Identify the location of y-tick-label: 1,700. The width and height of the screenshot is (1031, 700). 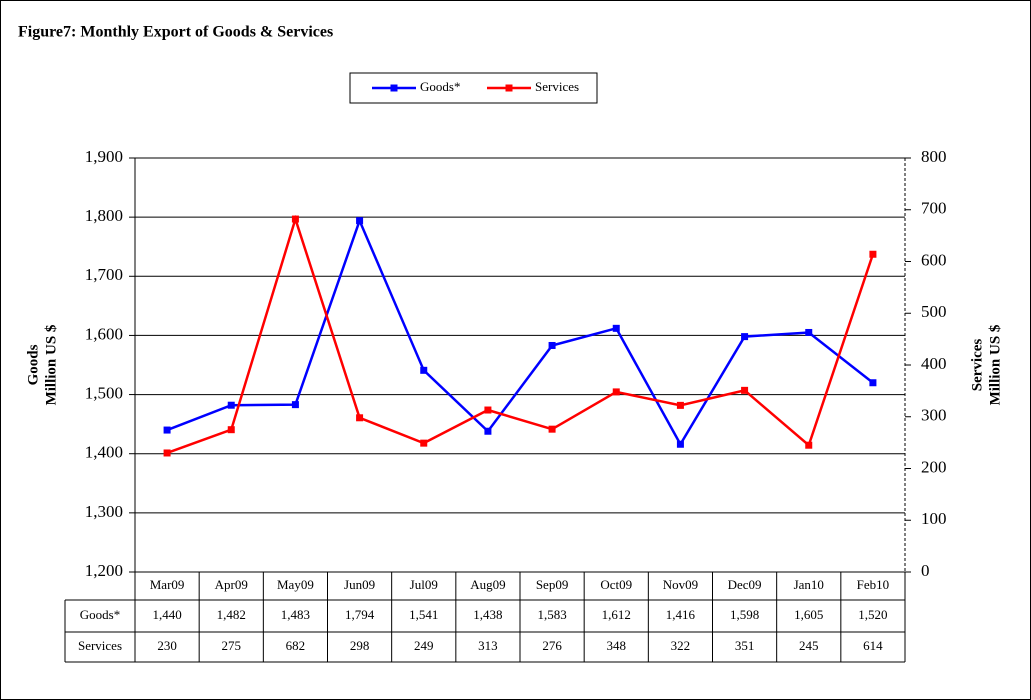
(104, 274).